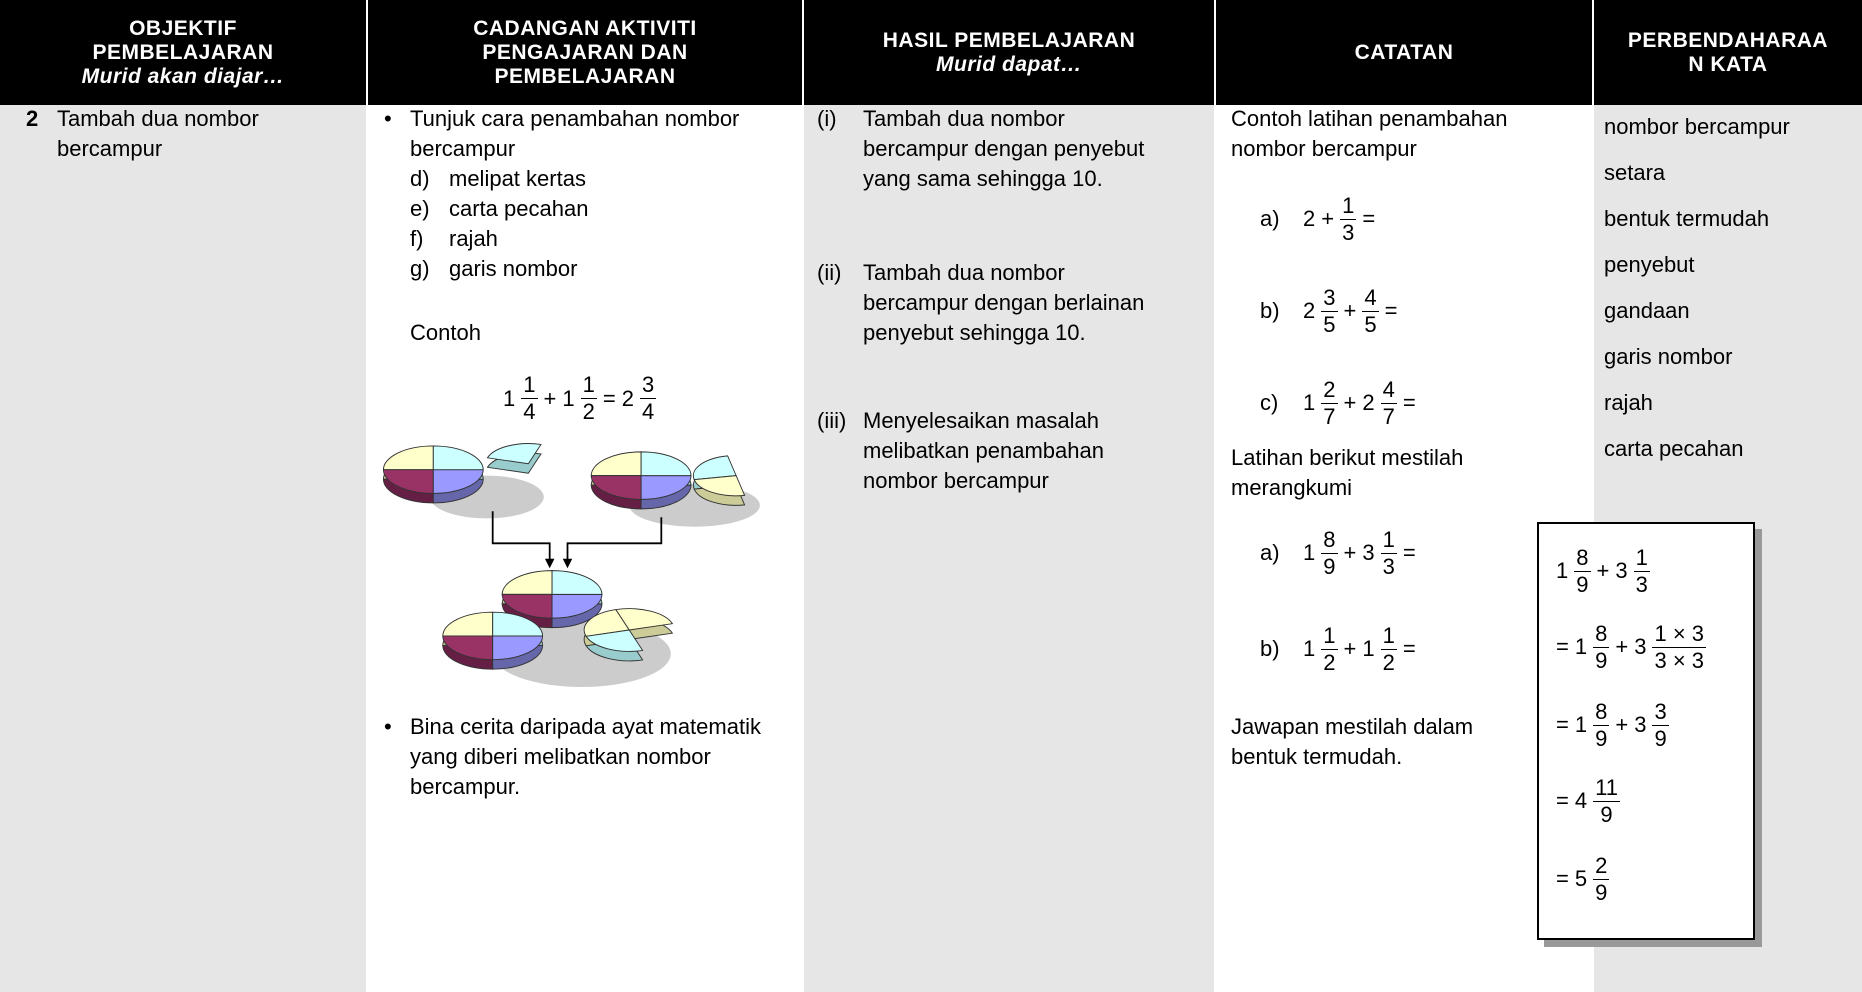  What do you see at coordinates (1339, 403) in the screenshot?
I see `exercise-item: c) 1 2 7 +2 4 7 =` at bounding box center [1339, 403].